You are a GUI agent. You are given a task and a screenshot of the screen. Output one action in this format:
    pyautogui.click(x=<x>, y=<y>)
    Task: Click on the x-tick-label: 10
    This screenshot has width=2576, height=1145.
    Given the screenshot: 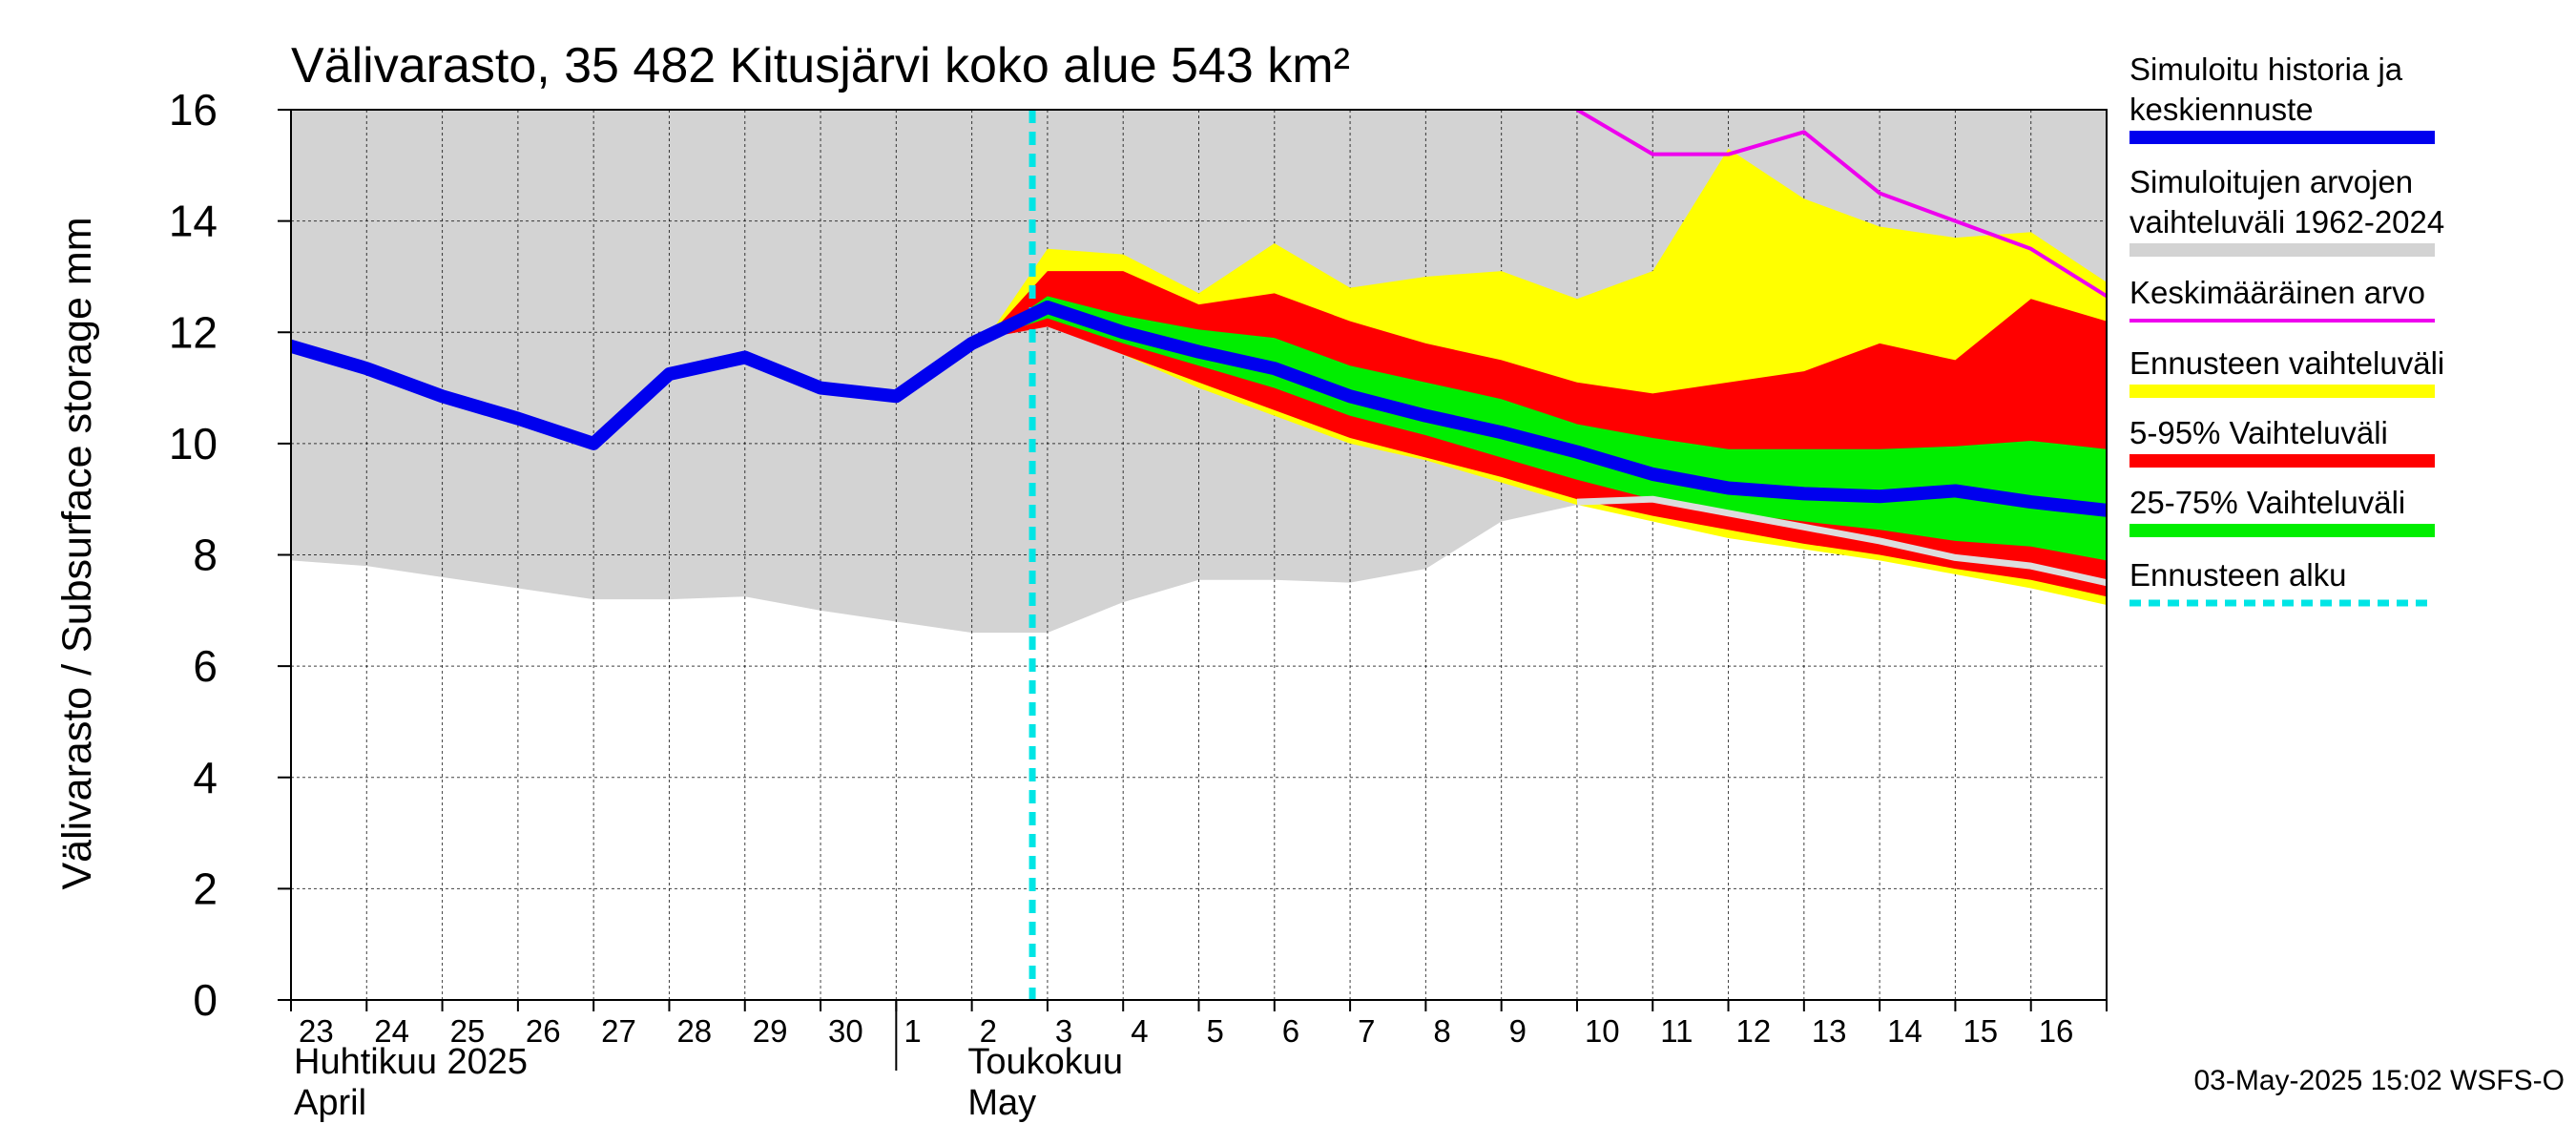 What is the action you would take?
    pyautogui.click(x=1602, y=1031)
    